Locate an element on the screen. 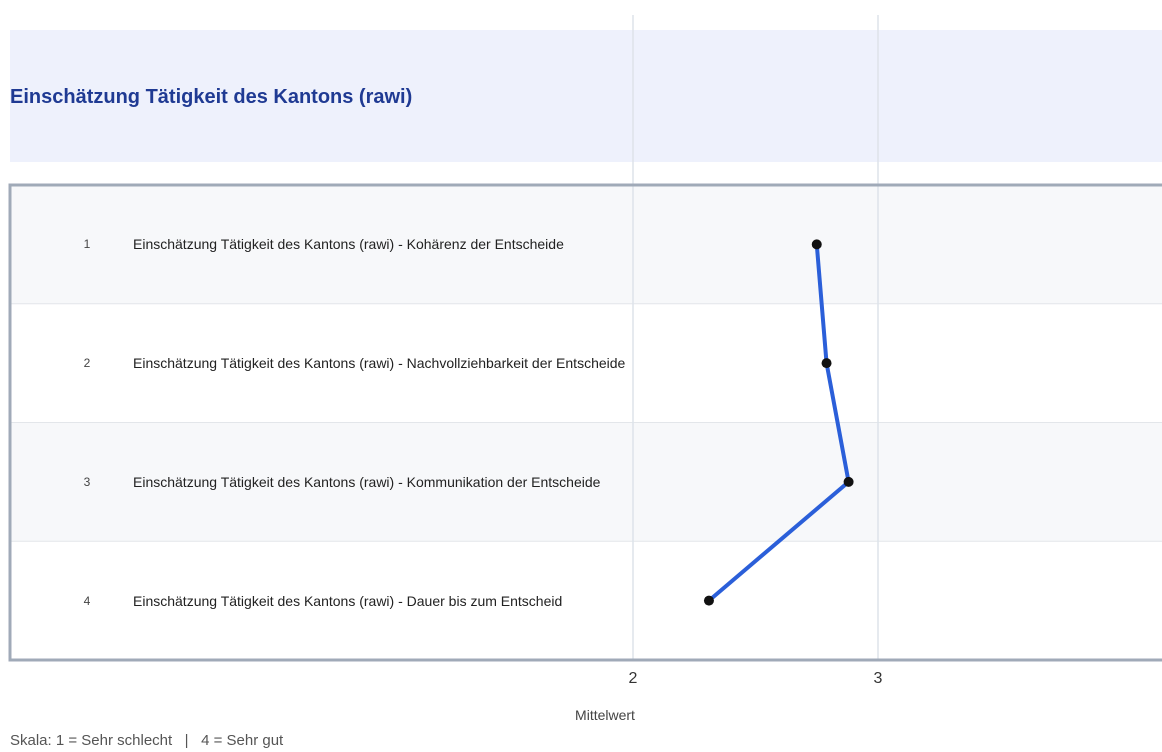  row-number: 3 is located at coordinates (87, 481).